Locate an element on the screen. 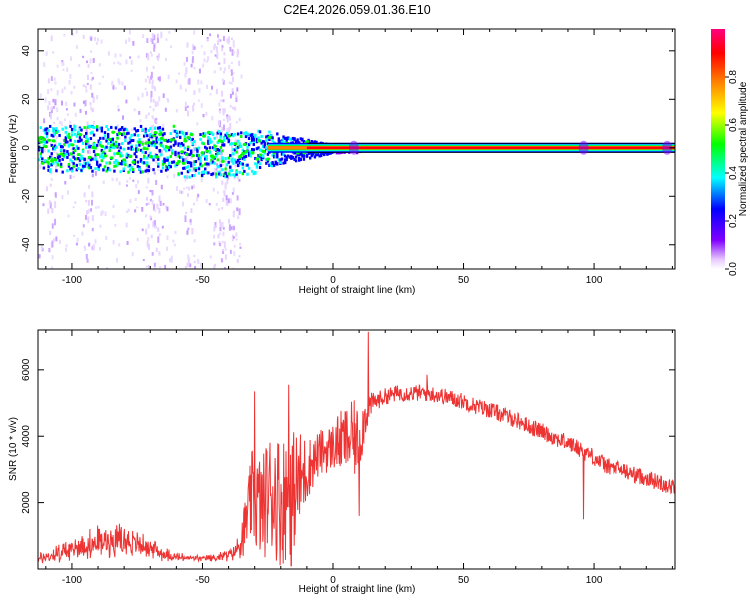 This screenshot has width=750, height=600. spectrogram-x-tick-label: 100 is located at coordinates (594, 280).